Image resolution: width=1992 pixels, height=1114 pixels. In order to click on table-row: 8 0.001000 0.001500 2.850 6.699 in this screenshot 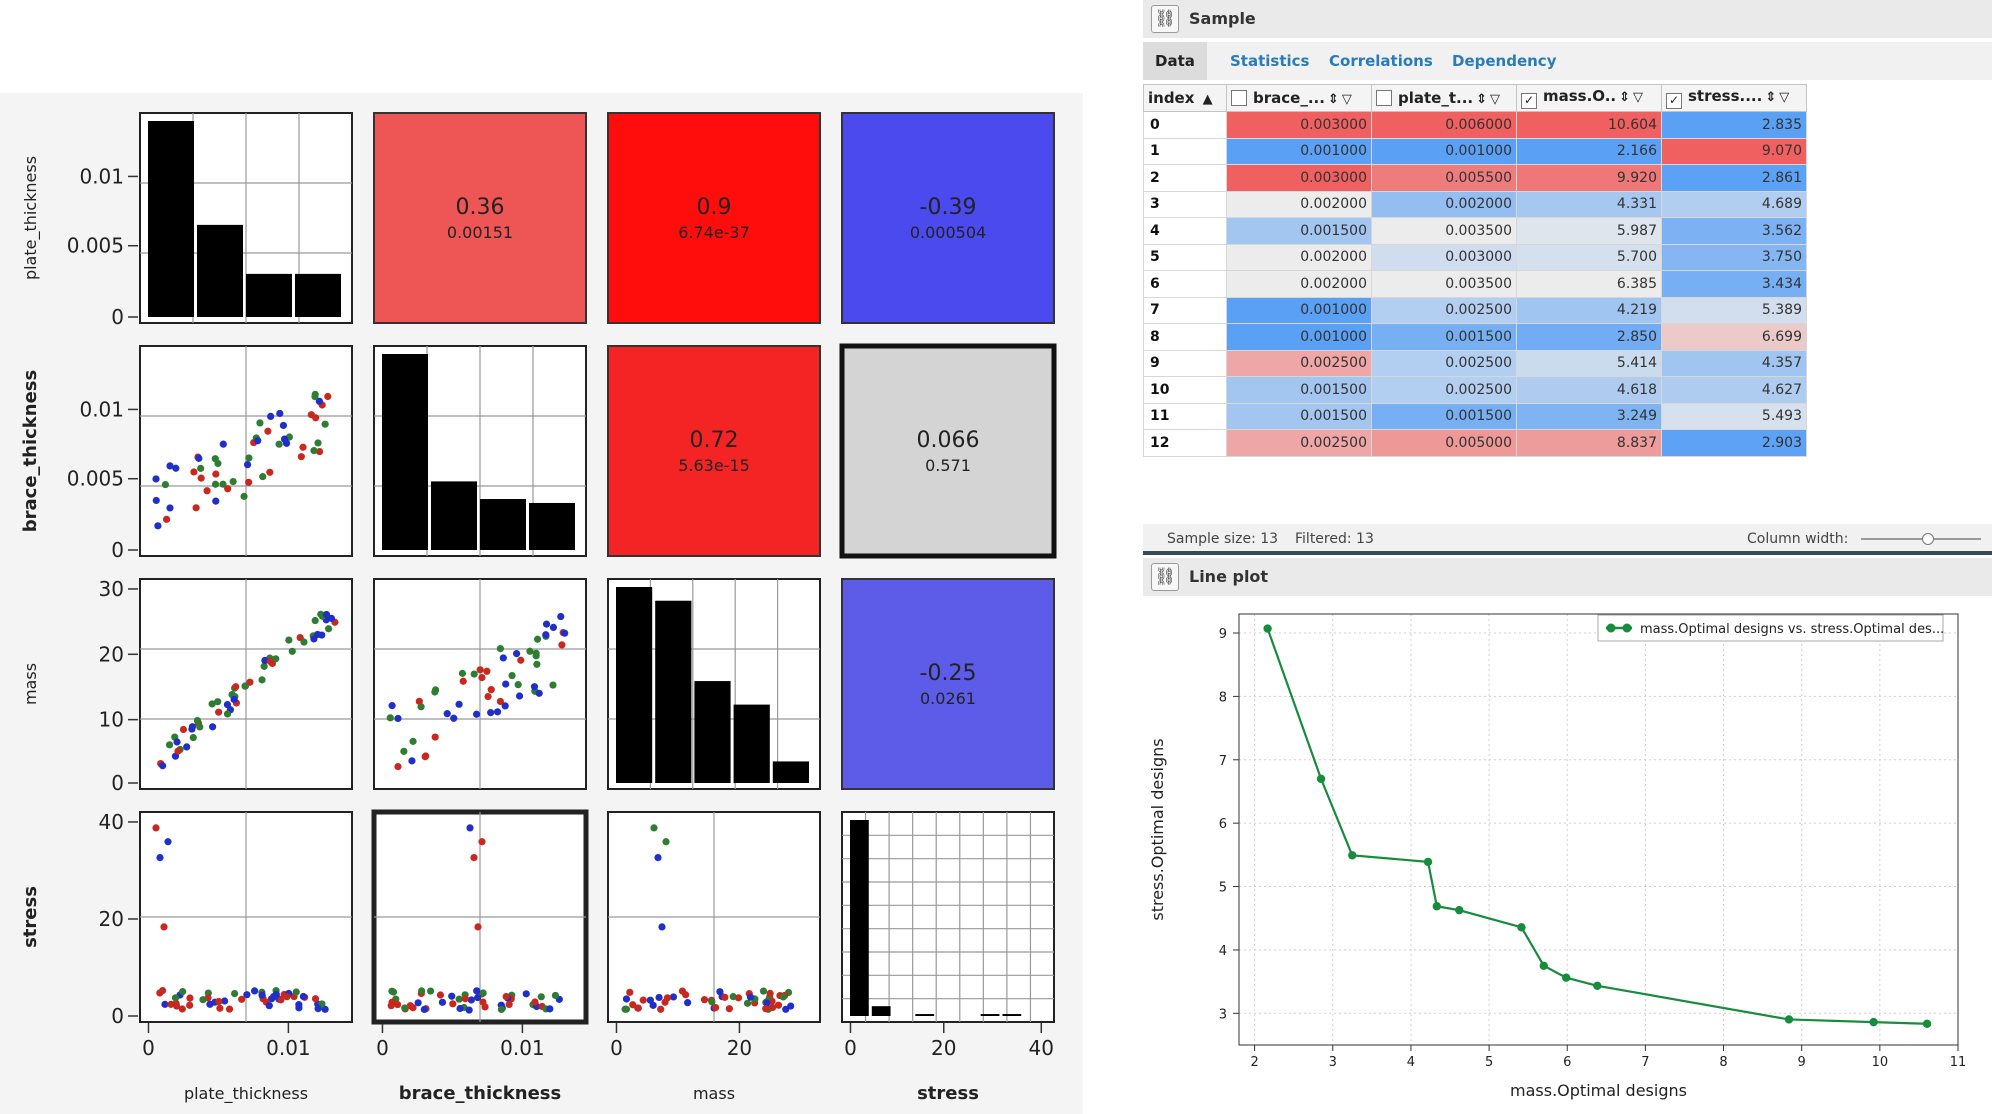, I will do `click(1475, 337)`.